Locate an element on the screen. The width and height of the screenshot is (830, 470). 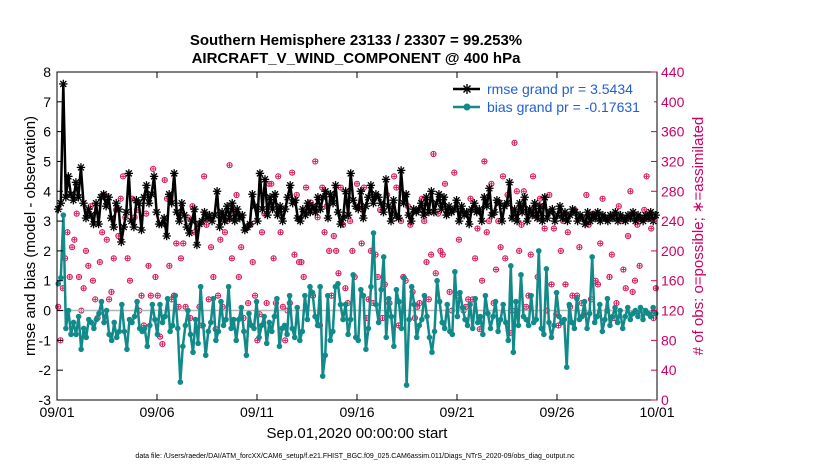
y2-tick-label: 0 is located at coordinates (665, 400).